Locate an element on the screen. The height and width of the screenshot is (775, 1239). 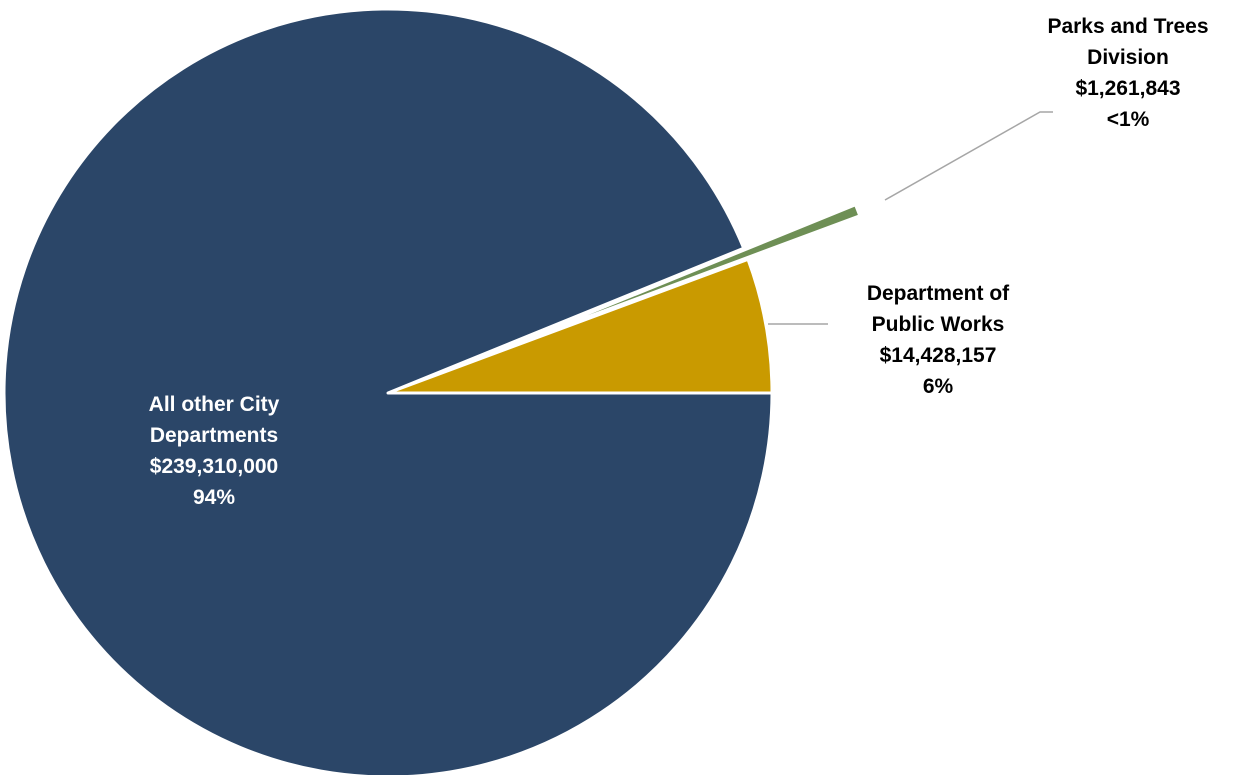
slice-label-line: $14,428,157 is located at coordinates (938, 355).